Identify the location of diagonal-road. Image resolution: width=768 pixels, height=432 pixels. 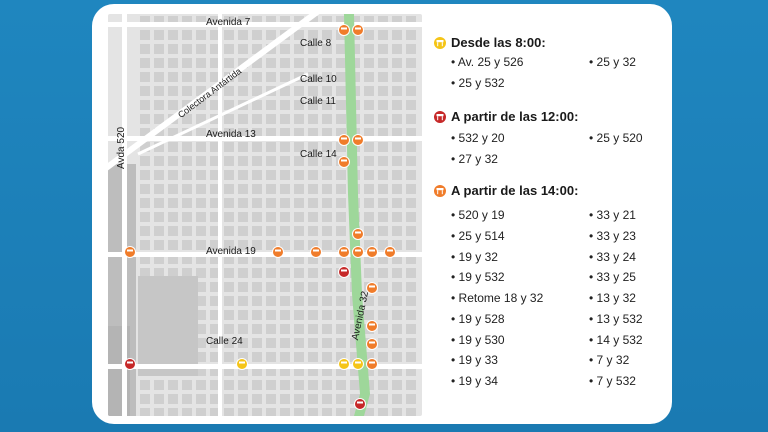
(214, 92).